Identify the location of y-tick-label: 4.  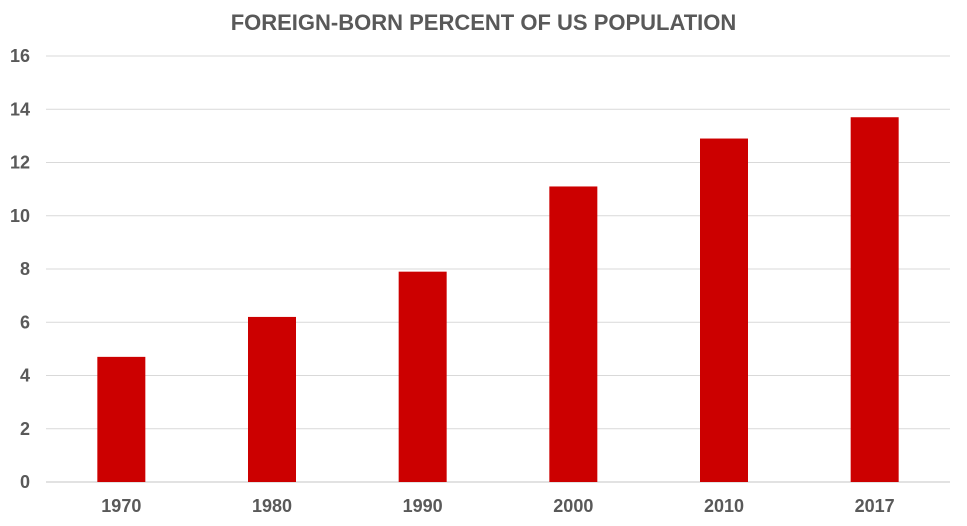
(25, 376).